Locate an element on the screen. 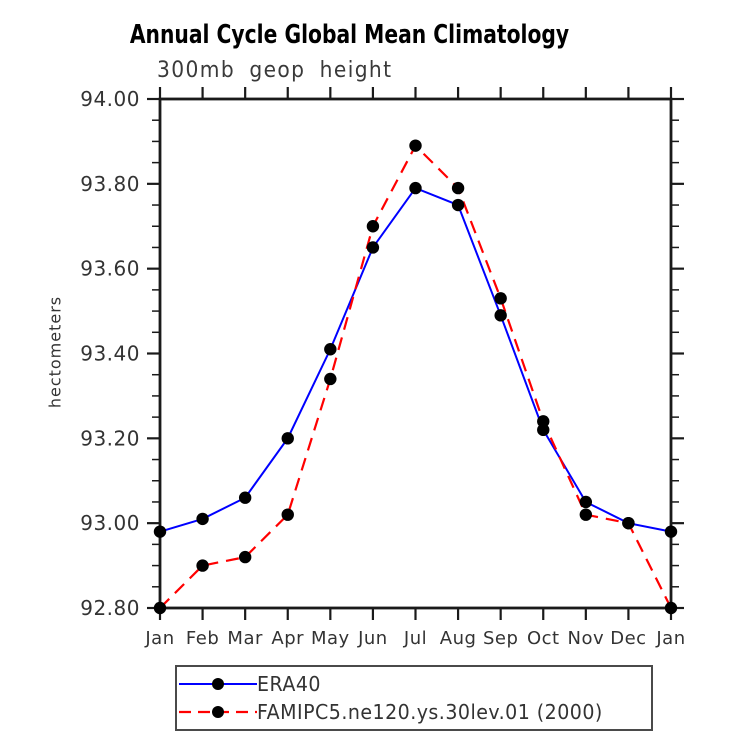 The width and height of the screenshot is (733, 756). legend-line-sample-solid is located at coordinates (218, 684).